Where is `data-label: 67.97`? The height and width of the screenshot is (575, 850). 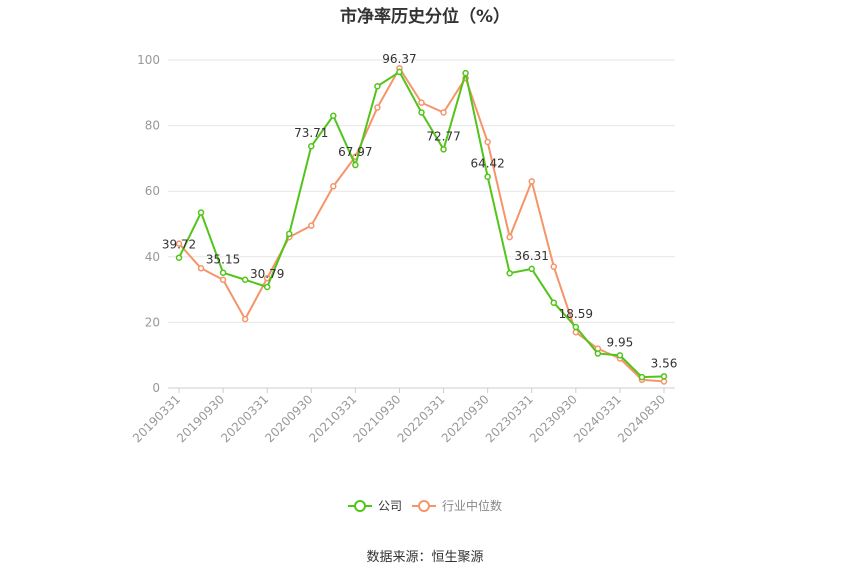
data-label: 67.97 is located at coordinates (355, 152).